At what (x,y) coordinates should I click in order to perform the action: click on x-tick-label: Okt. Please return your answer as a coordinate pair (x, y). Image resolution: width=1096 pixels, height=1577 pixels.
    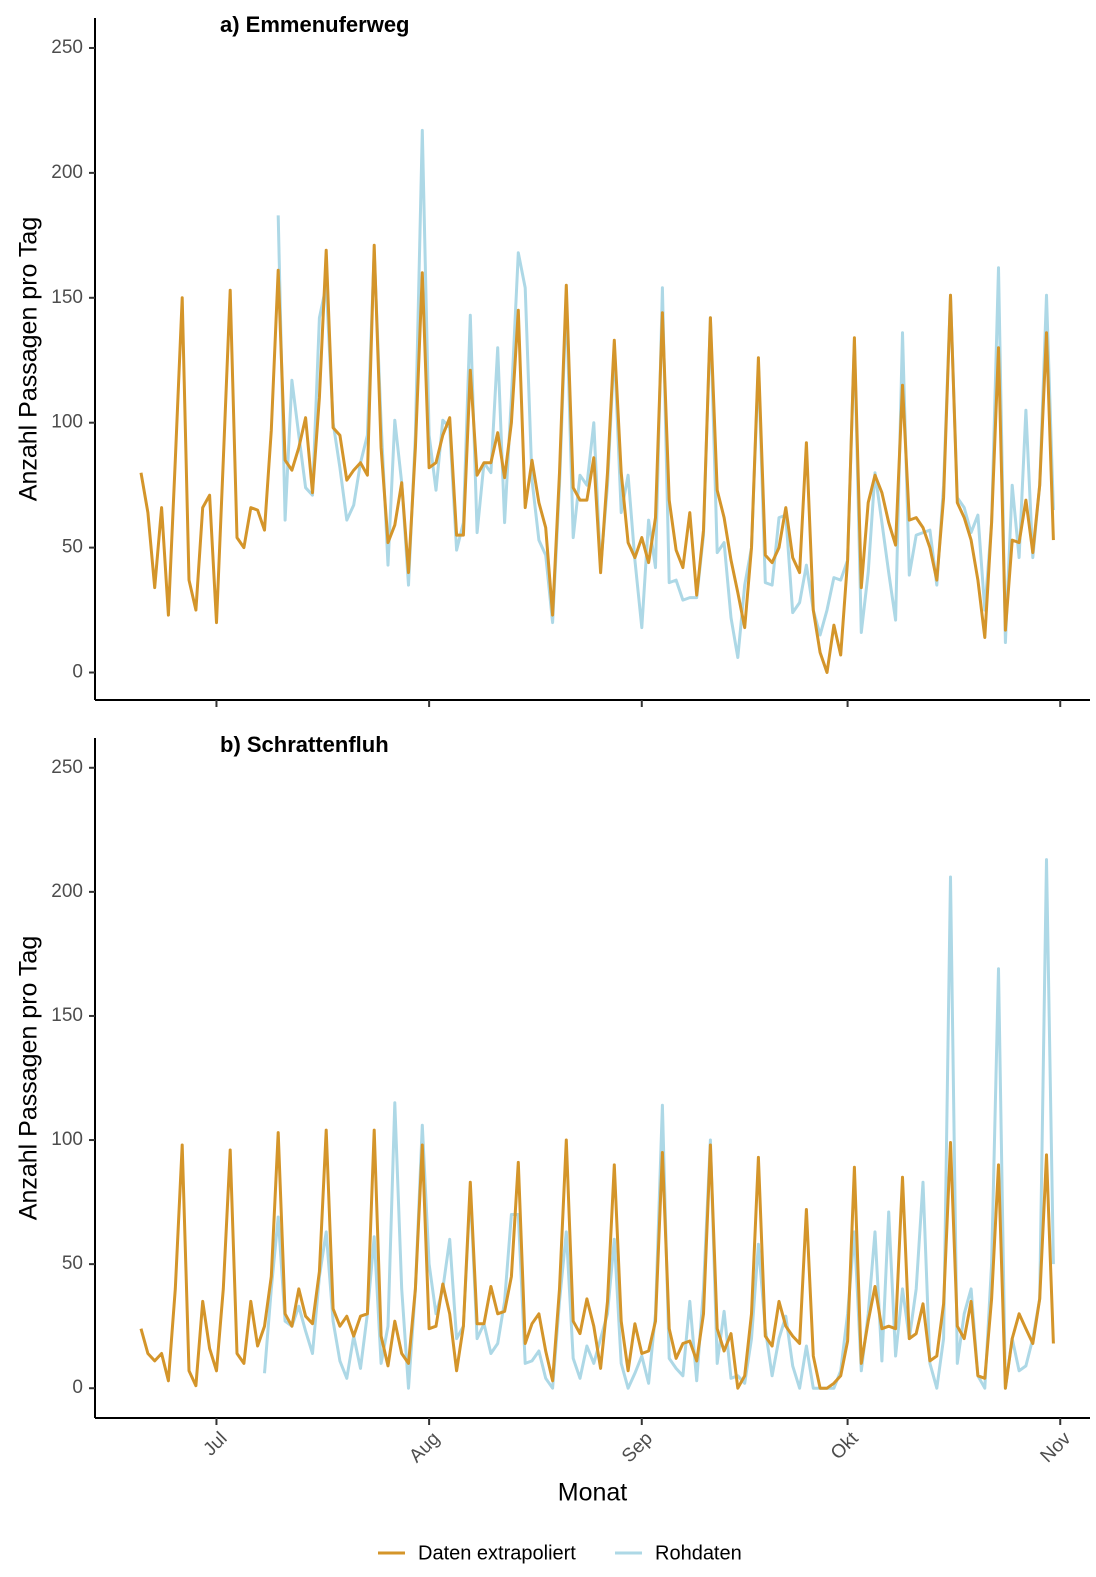
    Looking at the image, I should click on (845, 1446).